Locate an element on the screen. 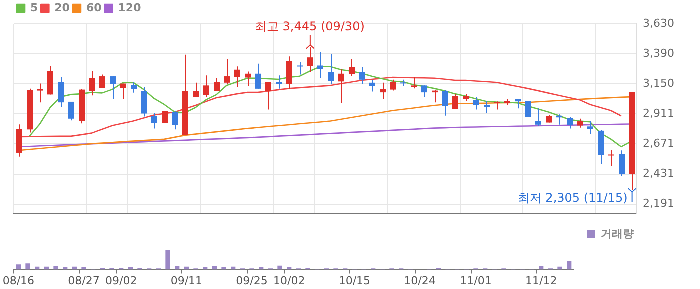 Image resolution: width=700 pixels, height=289 pixels. annotation: 최저 2,305 (11/15) is located at coordinates (573, 198).